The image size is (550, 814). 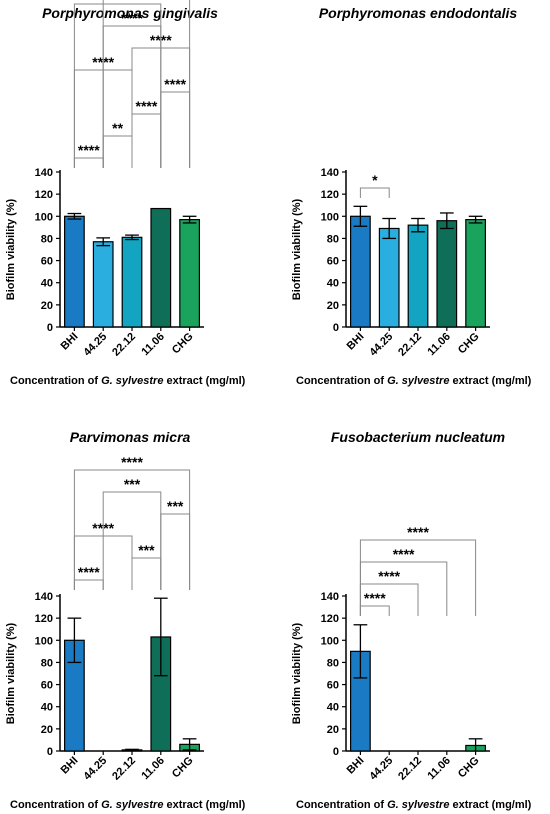 I want to click on x-tick-label: 11.06, so click(x=153, y=769).